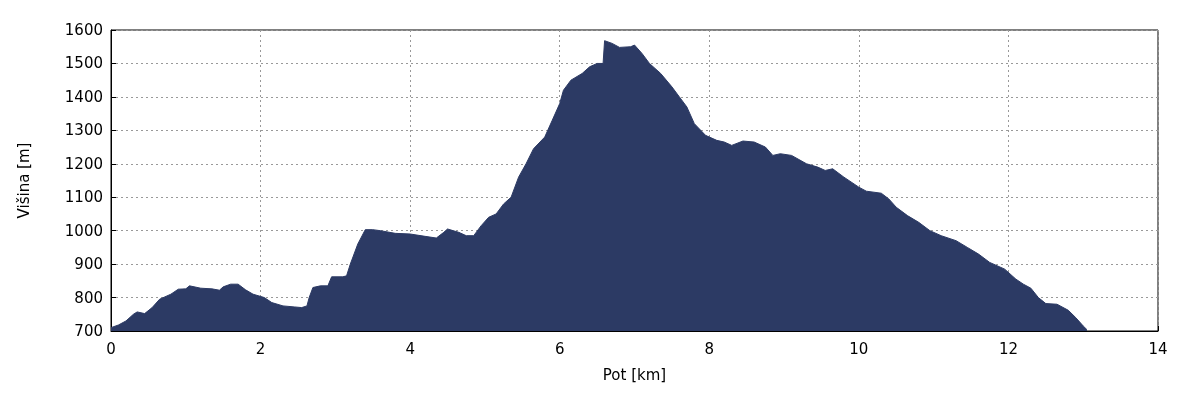  Describe the element at coordinates (83, 96) in the screenshot. I see `y-tick-label: 1400` at that location.